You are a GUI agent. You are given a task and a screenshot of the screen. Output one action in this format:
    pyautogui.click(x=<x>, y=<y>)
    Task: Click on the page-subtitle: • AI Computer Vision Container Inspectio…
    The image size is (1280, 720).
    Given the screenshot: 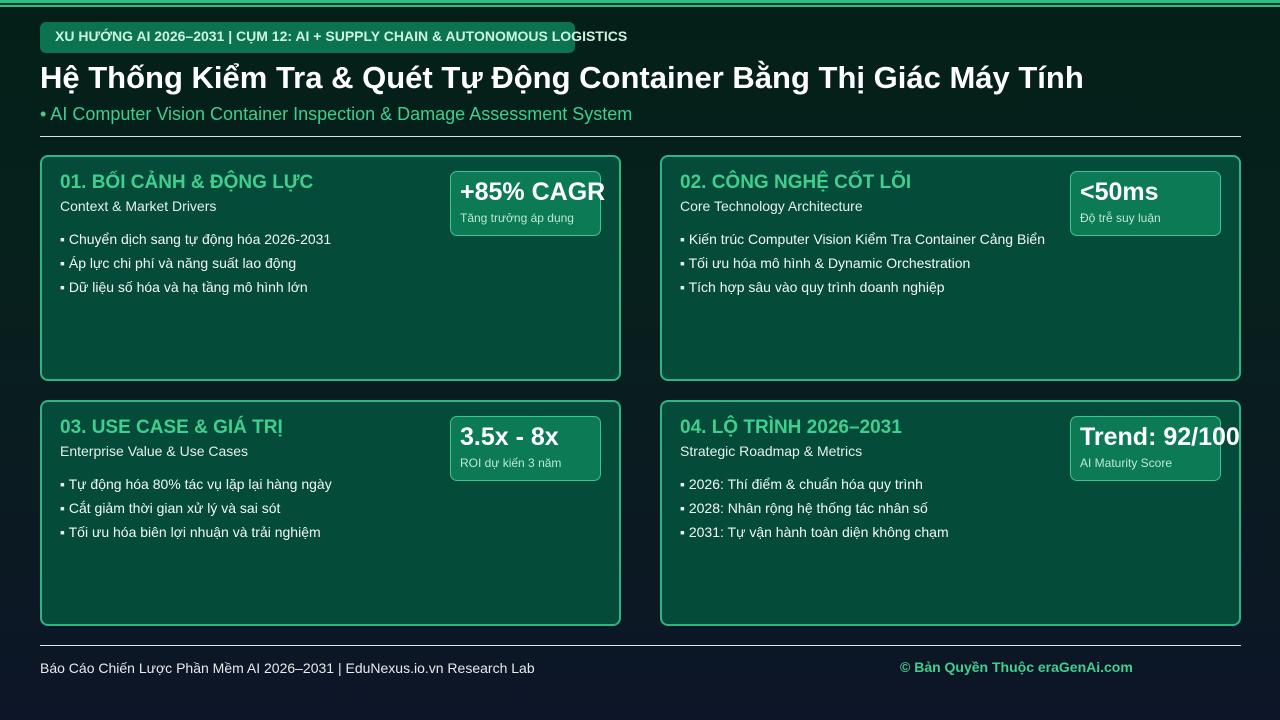 What is the action you would take?
    pyautogui.click(x=336, y=114)
    